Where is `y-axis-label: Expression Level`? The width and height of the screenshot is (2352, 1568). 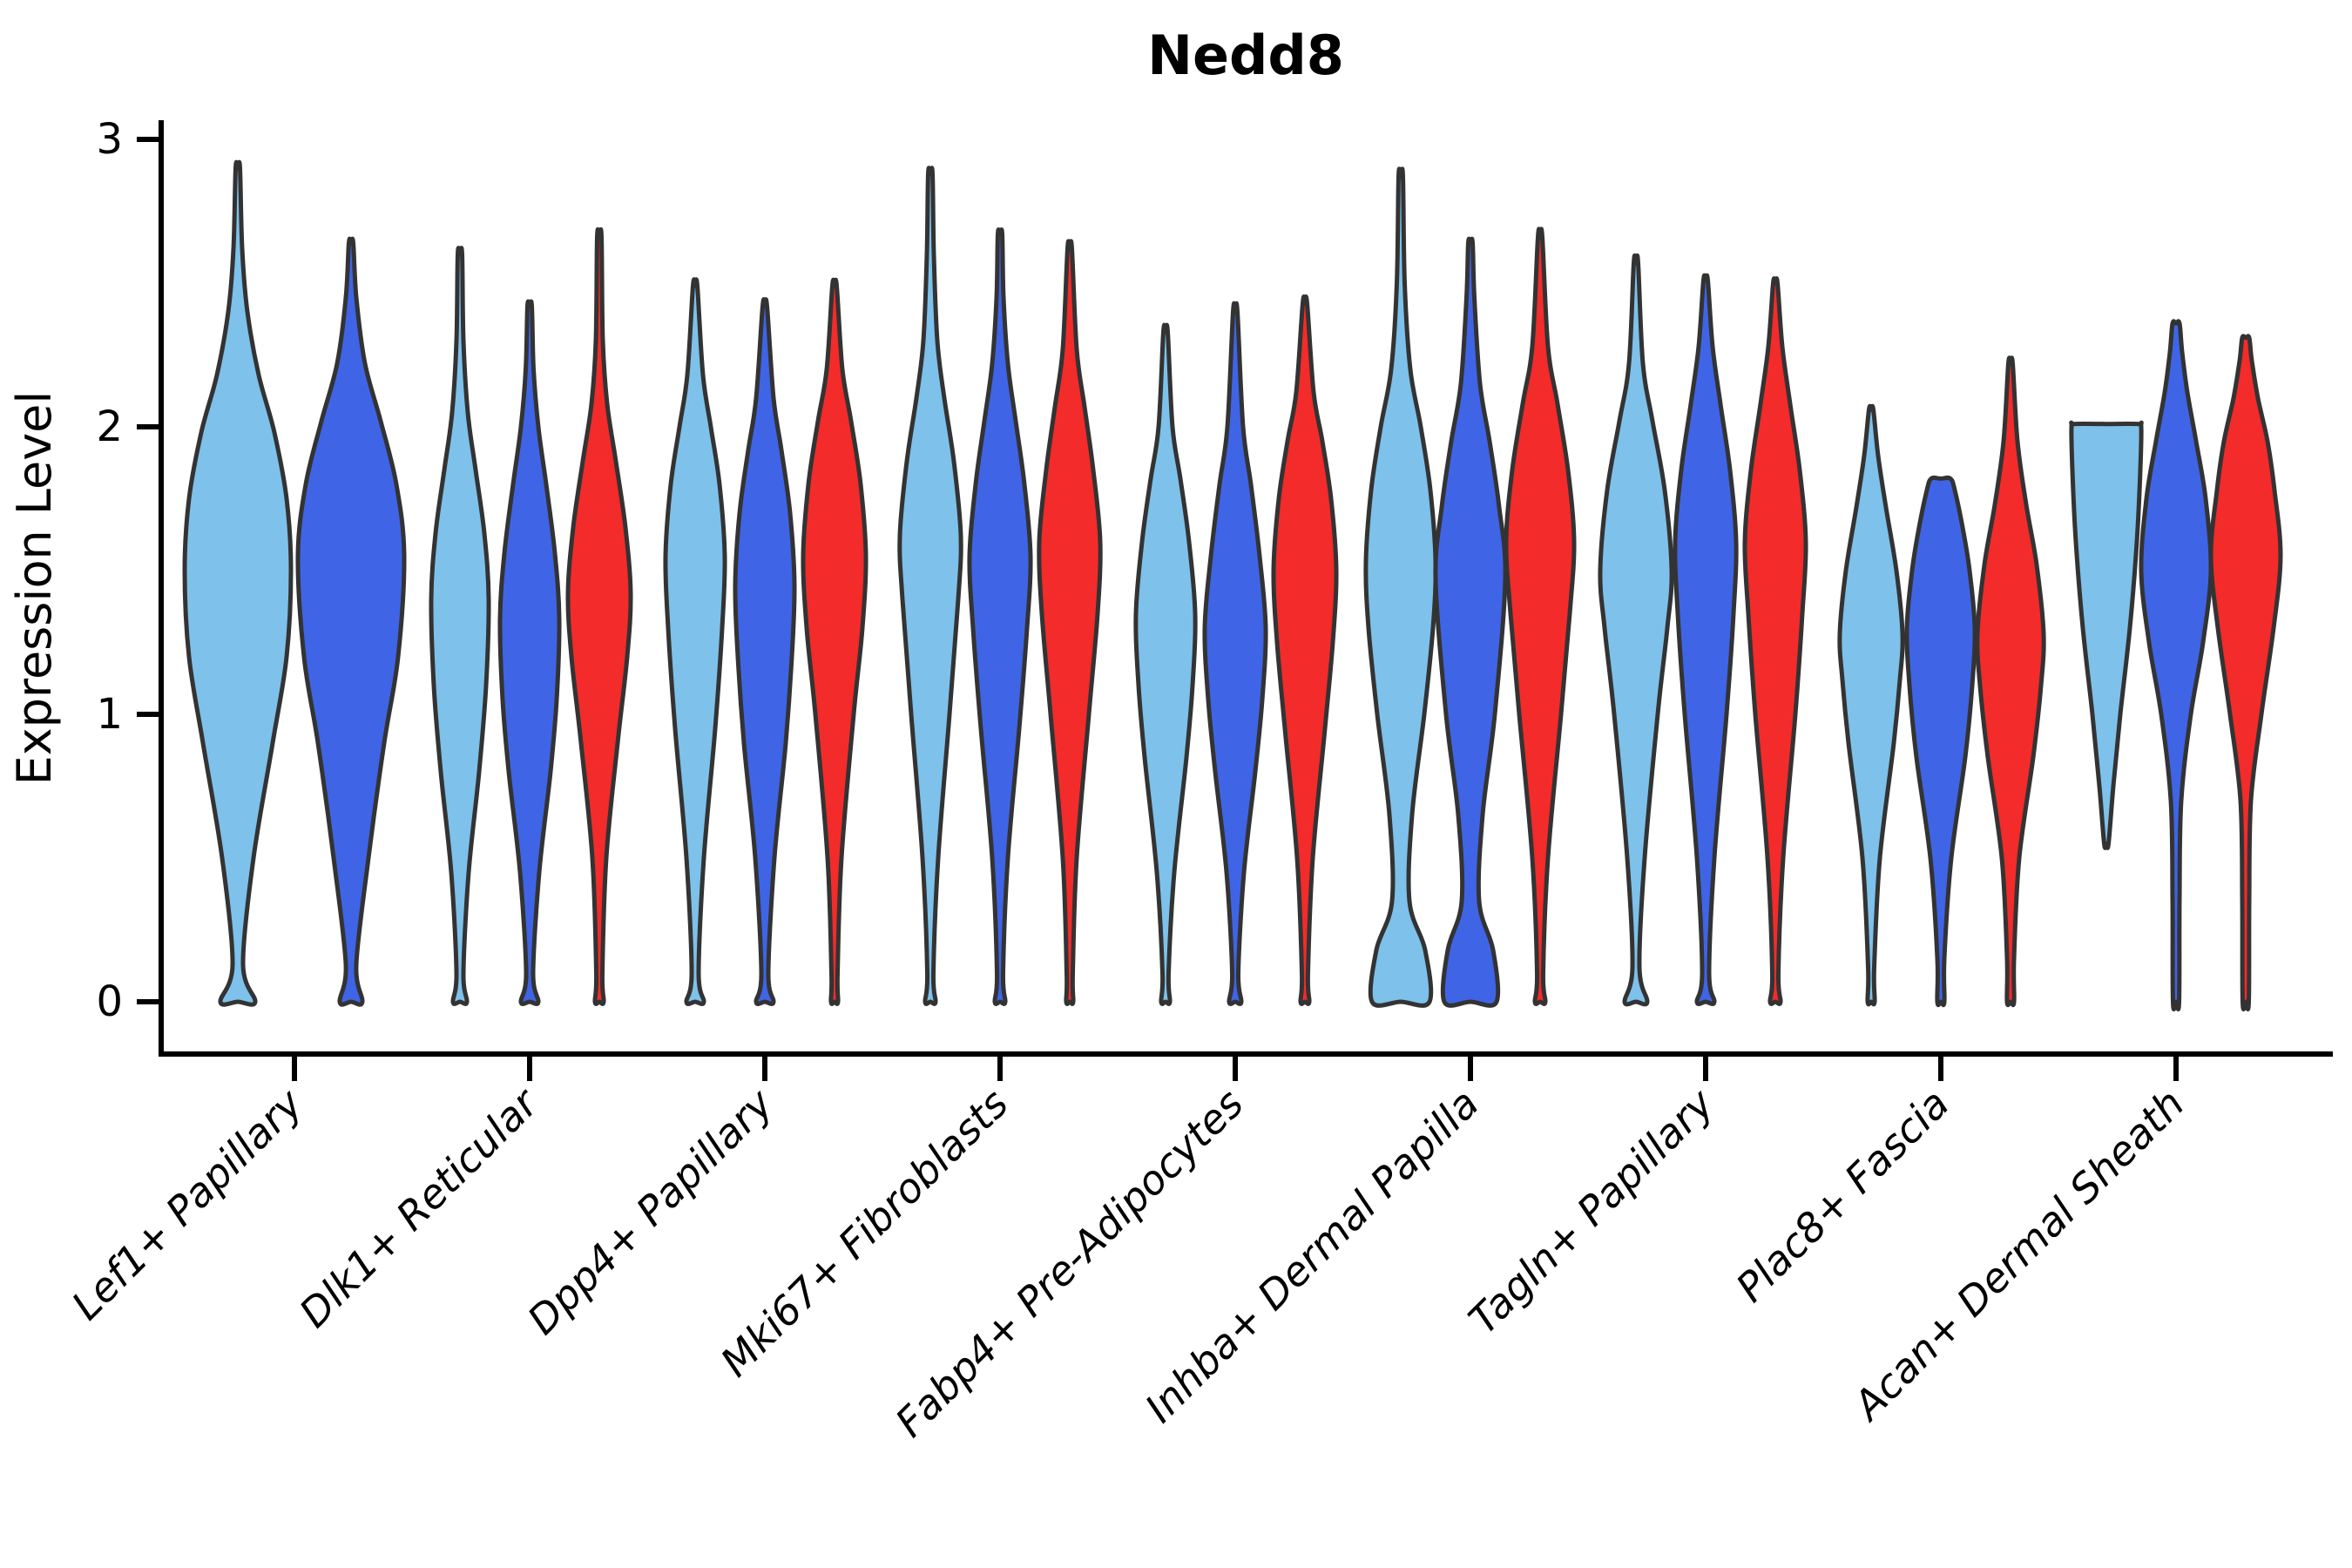 y-axis-label: Expression Level is located at coordinates (34, 588).